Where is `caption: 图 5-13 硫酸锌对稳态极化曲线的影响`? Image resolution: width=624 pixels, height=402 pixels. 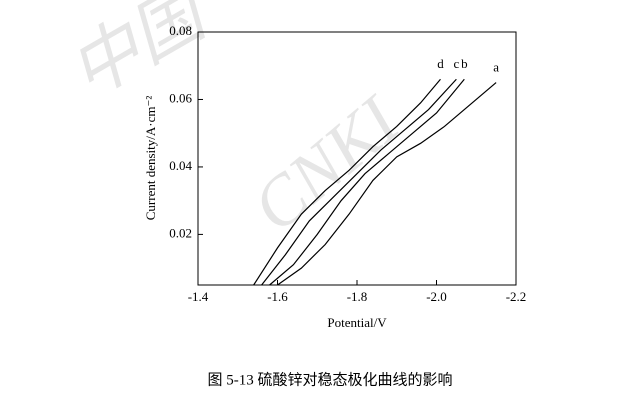 caption: 图 5-13 硫酸锌对稳态极化曲线的影响 is located at coordinates (330, 379).